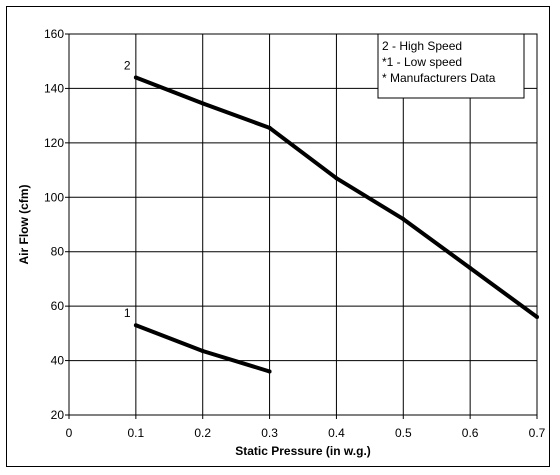  I want to click on y-tick-label: 20, so click(58, 415).